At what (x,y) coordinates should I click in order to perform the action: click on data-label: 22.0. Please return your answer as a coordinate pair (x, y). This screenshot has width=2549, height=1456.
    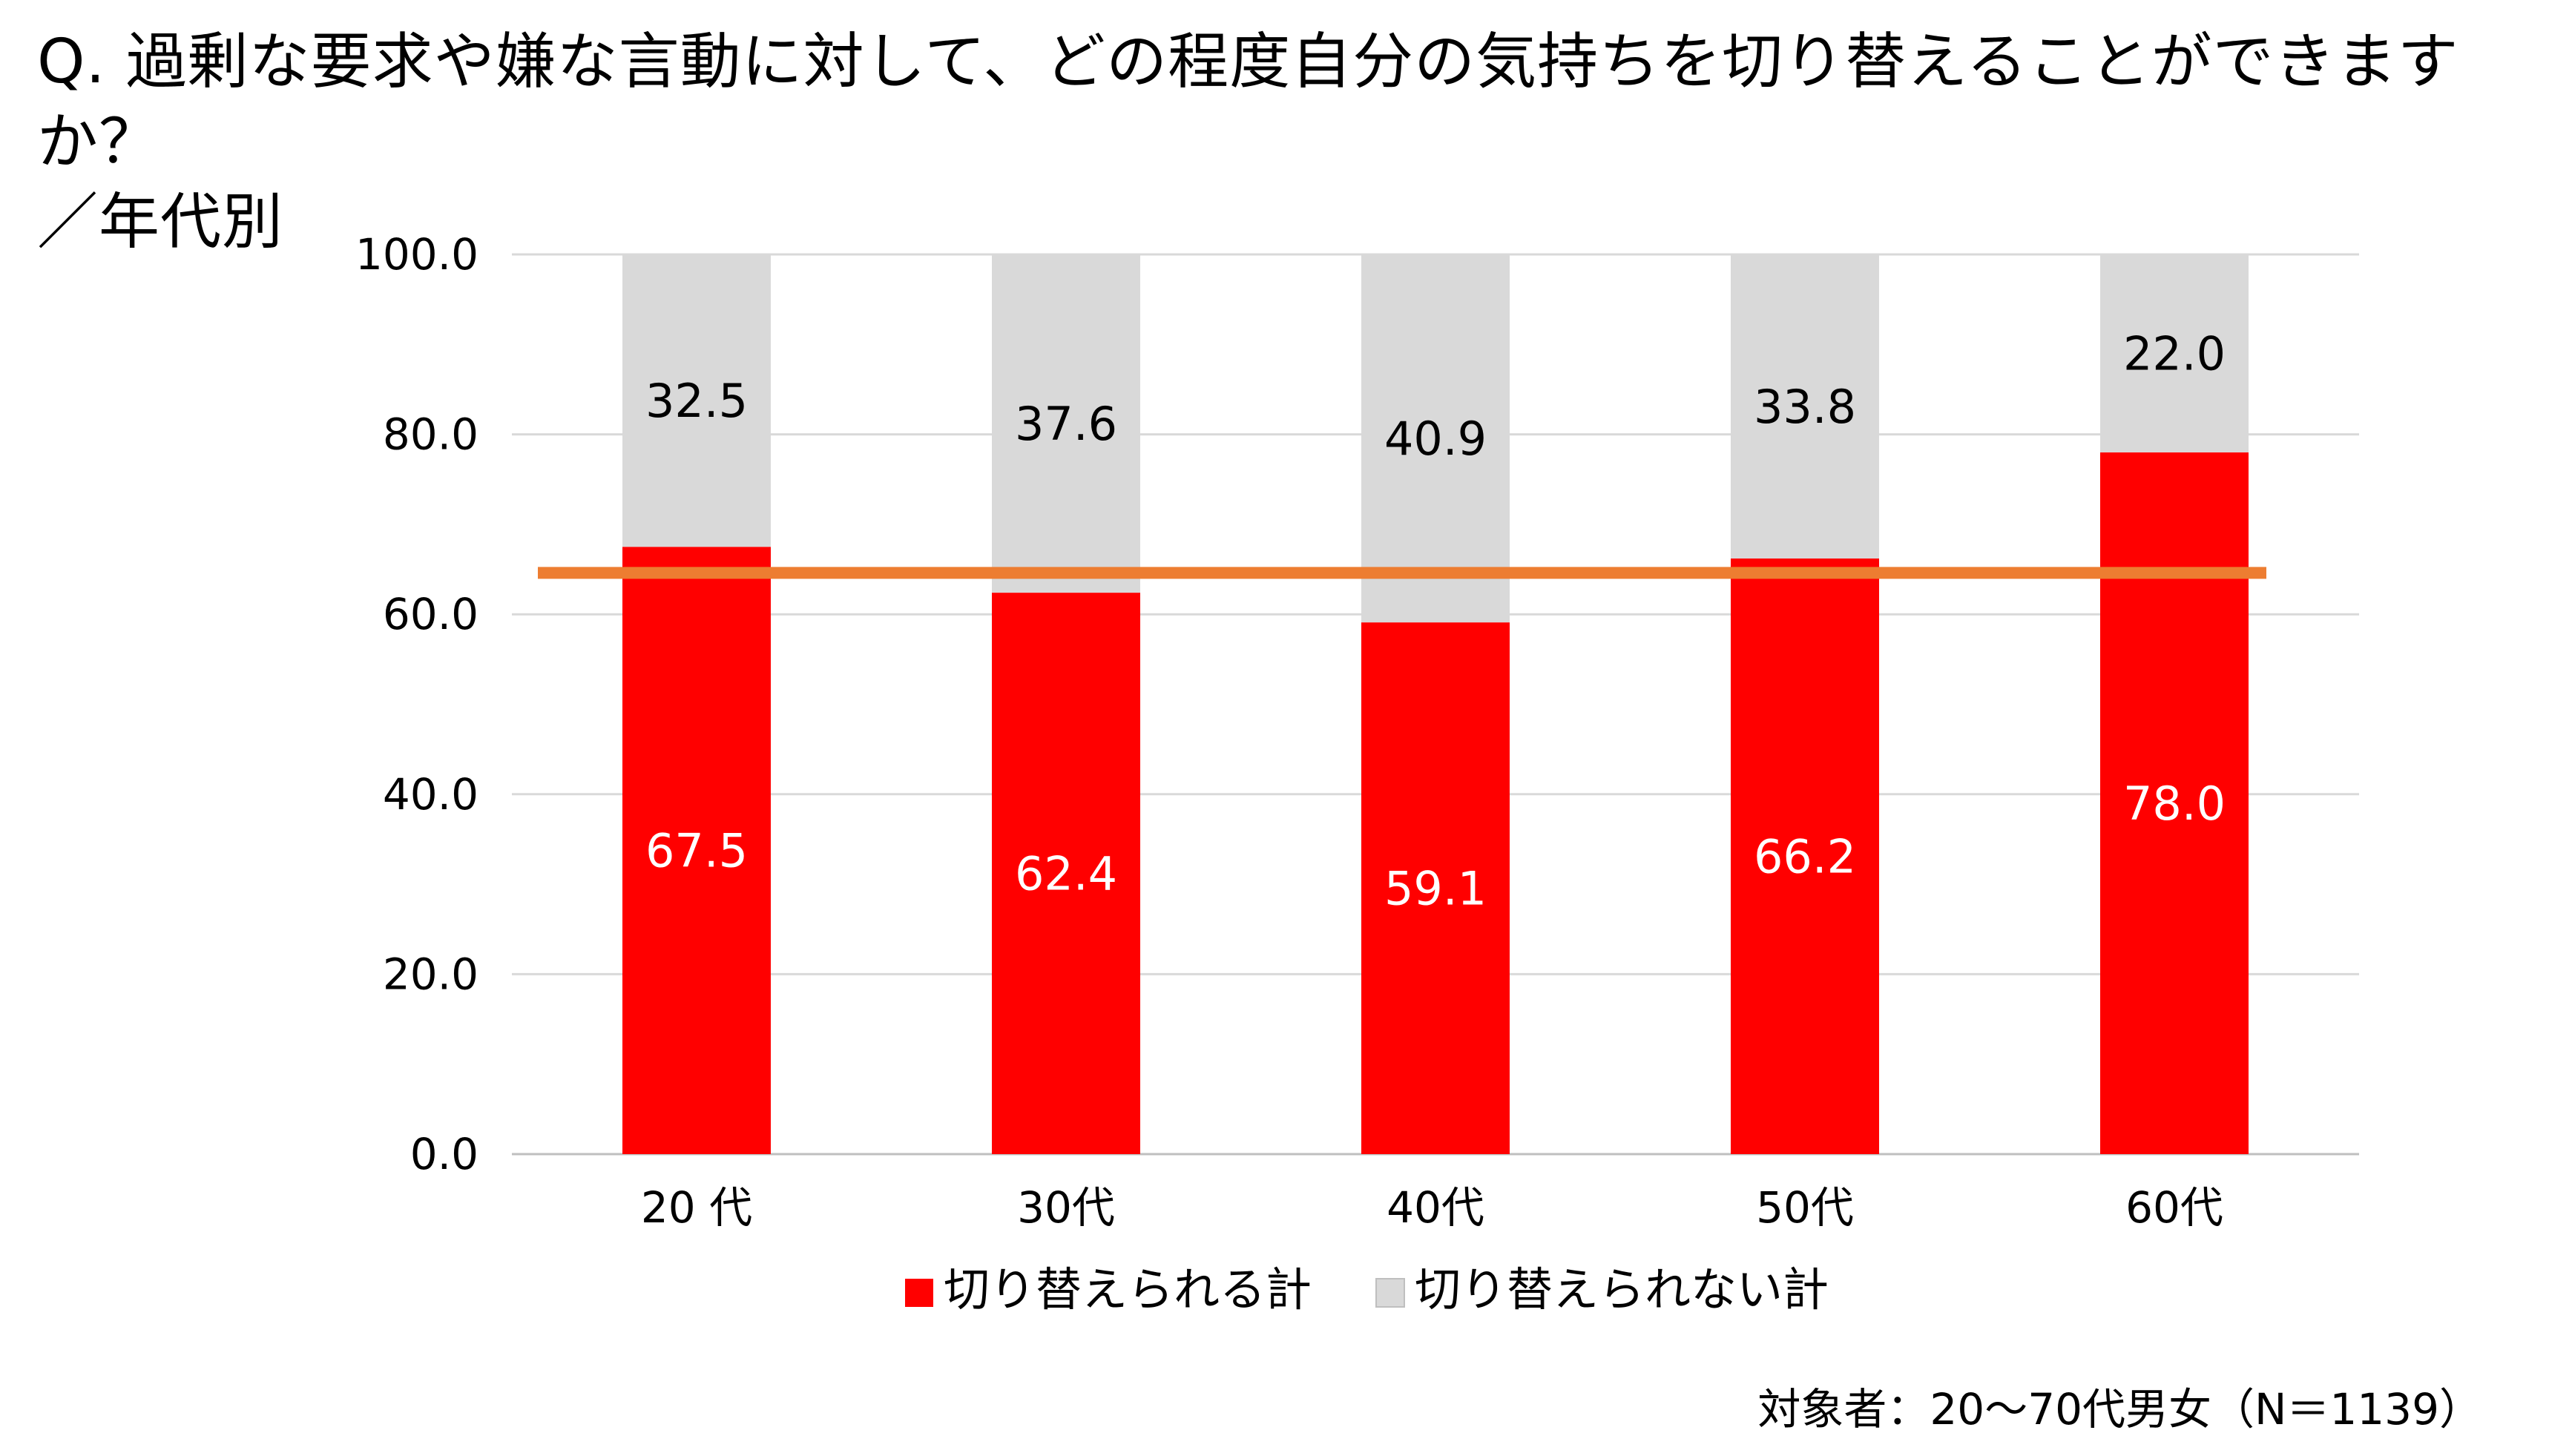
    Looking at the image, I should click on (2174, 354).